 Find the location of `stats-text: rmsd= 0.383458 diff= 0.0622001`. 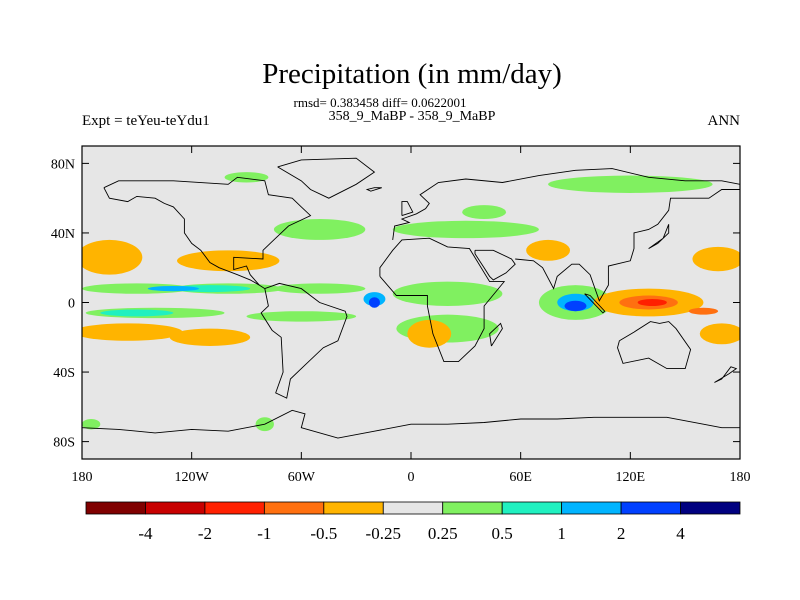

stats-text: rmsd= 0.383458 diff= 0.0622001 is located at coordinates (380, 102).